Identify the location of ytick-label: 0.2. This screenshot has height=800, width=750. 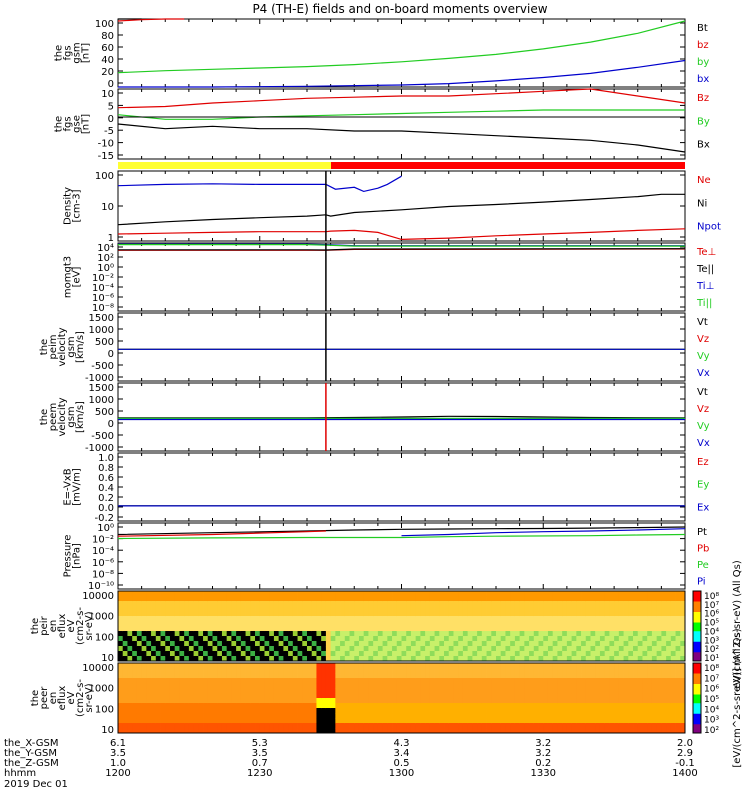
(106, 498).